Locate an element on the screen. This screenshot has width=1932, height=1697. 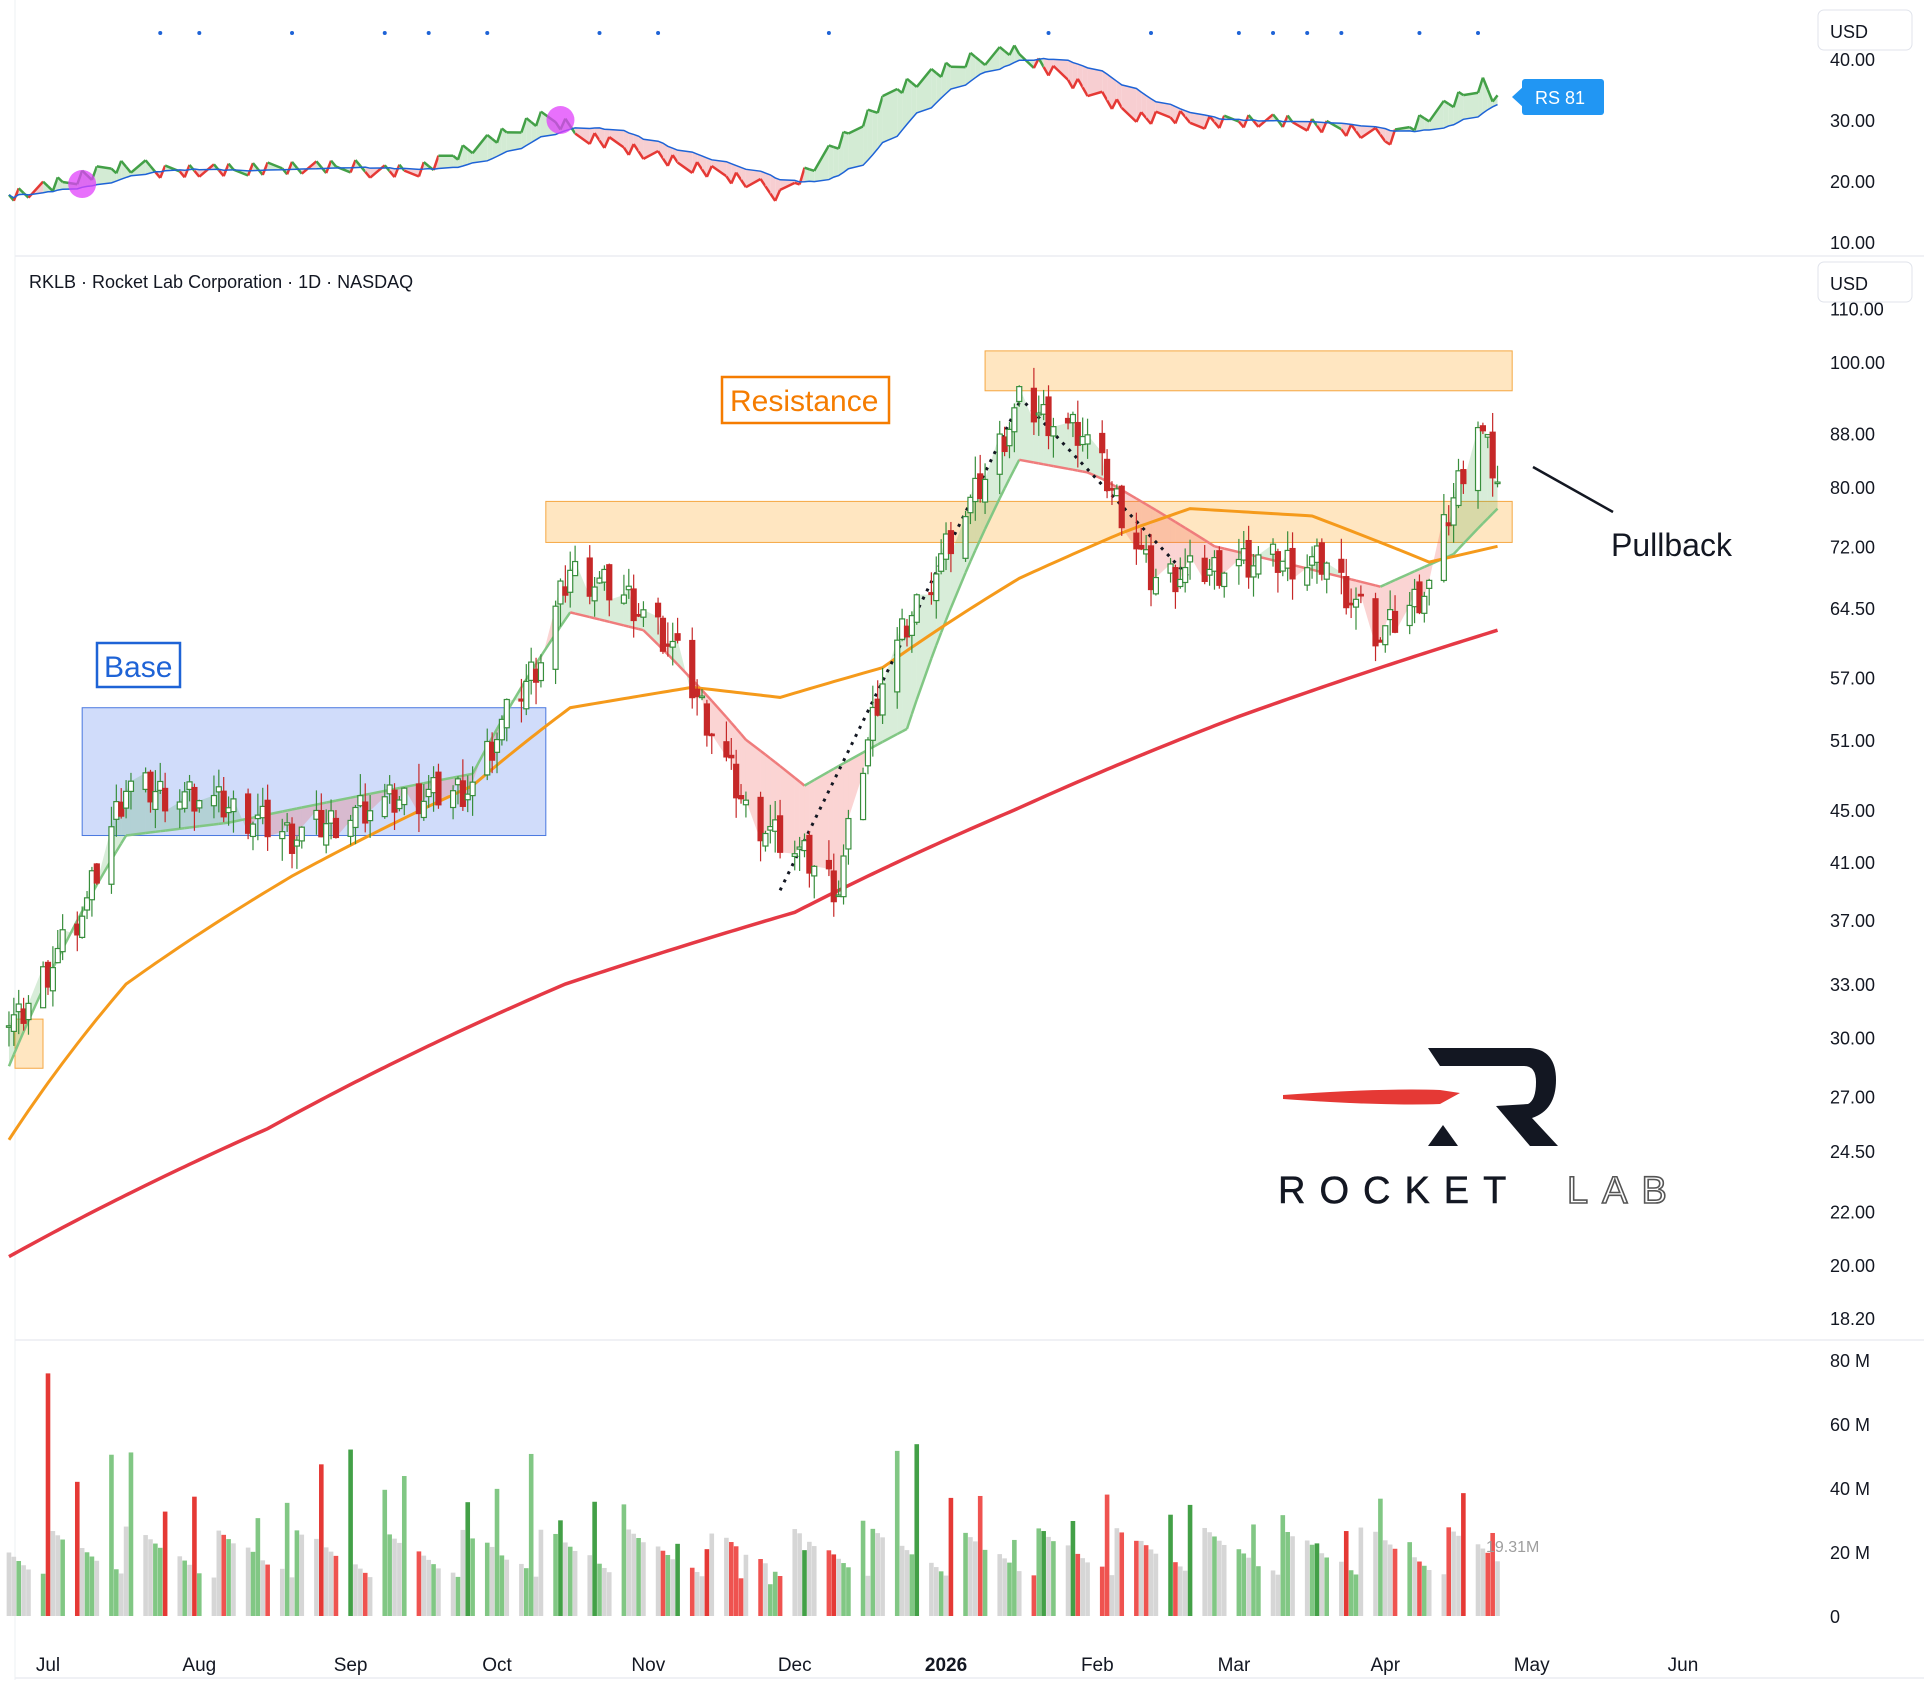
price-tick-label: 80.00 is located at coordinates (1852, 488).